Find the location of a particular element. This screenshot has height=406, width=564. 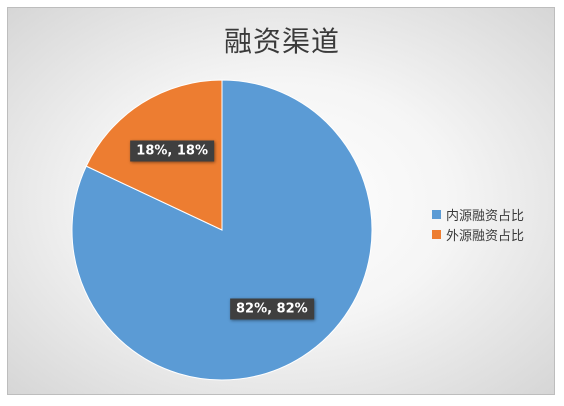

data-label-external: 18%, 18% is located at coordinates (172, 151).